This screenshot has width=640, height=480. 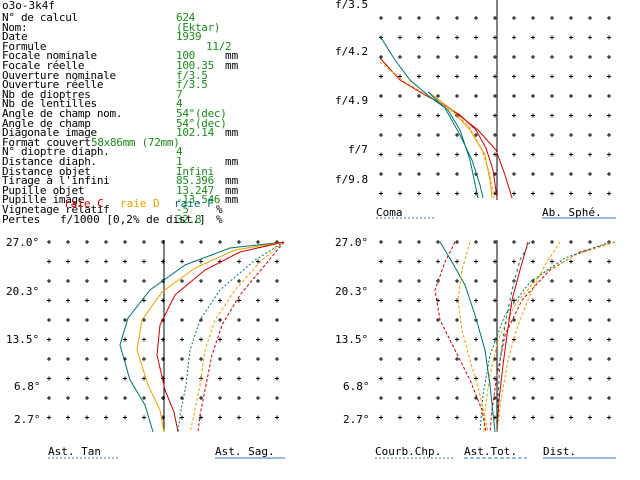 I want to click on coma-tick-0: f/3.5, so click(x=352, y=5).